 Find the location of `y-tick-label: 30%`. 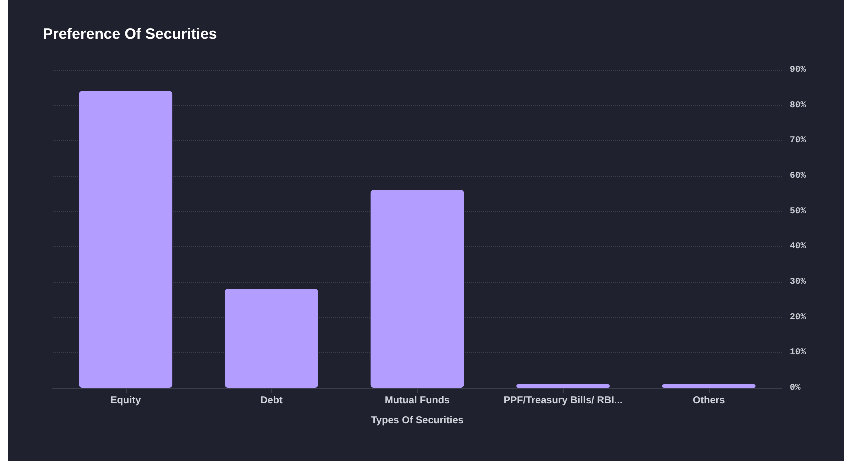

y-tick-label: 30% is located at coordinates (798, 282).